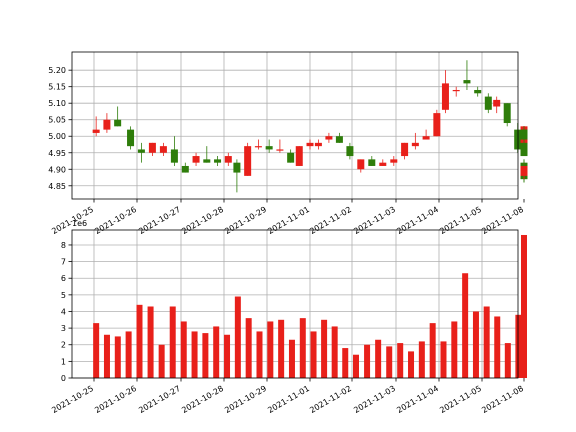 This screenshot has height=432, width=576. Describe the element at coordinates (57, 70) in the screenshot. I see `price-y-tick-label: 5.20` at that location.